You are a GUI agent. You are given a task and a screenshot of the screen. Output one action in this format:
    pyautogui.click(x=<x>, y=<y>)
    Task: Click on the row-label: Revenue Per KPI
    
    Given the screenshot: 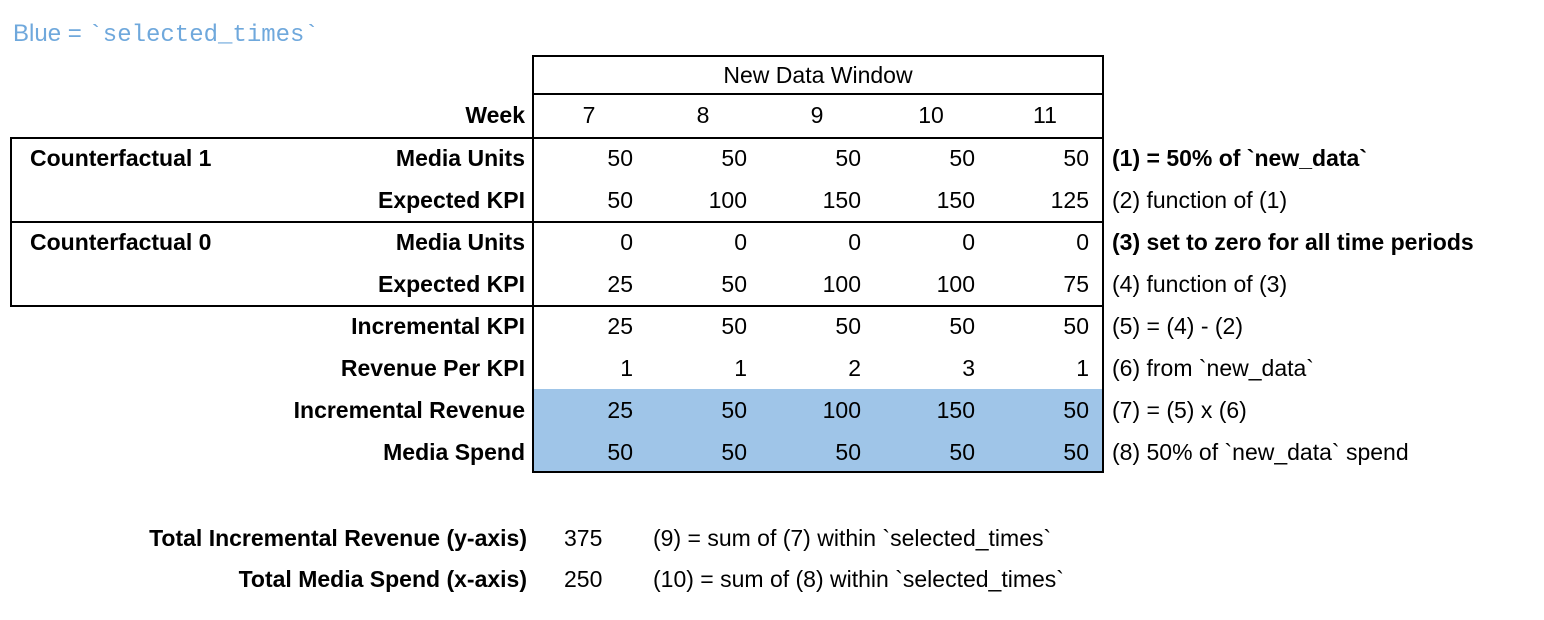 What is the action you would take?
    pyautogui.click(x=432, y=368)
    